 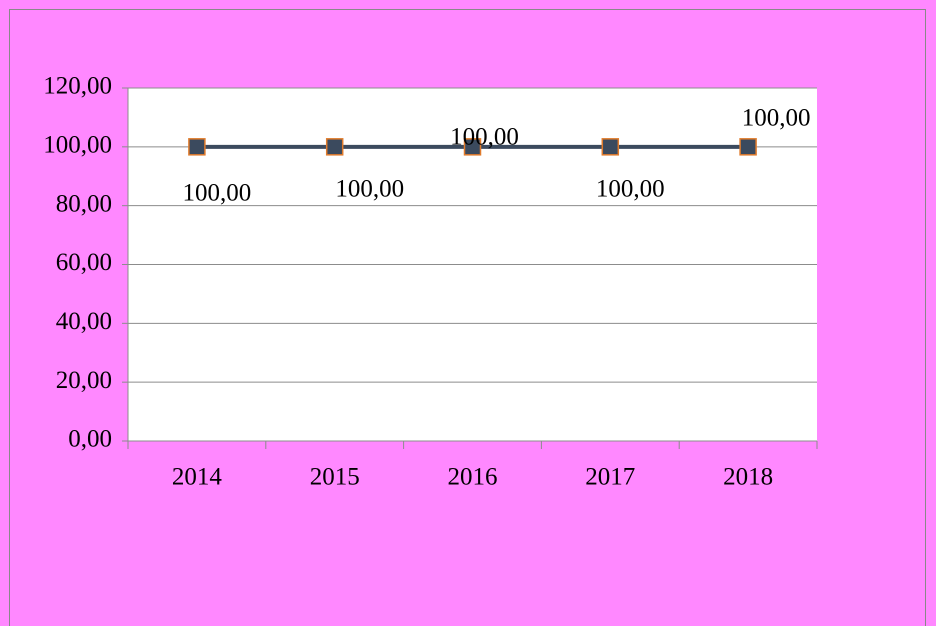 What do you see at coordinates (84, 380) in the screenshot?
I see `y-tick-label: 20,00` at bounding box center [84, 380].